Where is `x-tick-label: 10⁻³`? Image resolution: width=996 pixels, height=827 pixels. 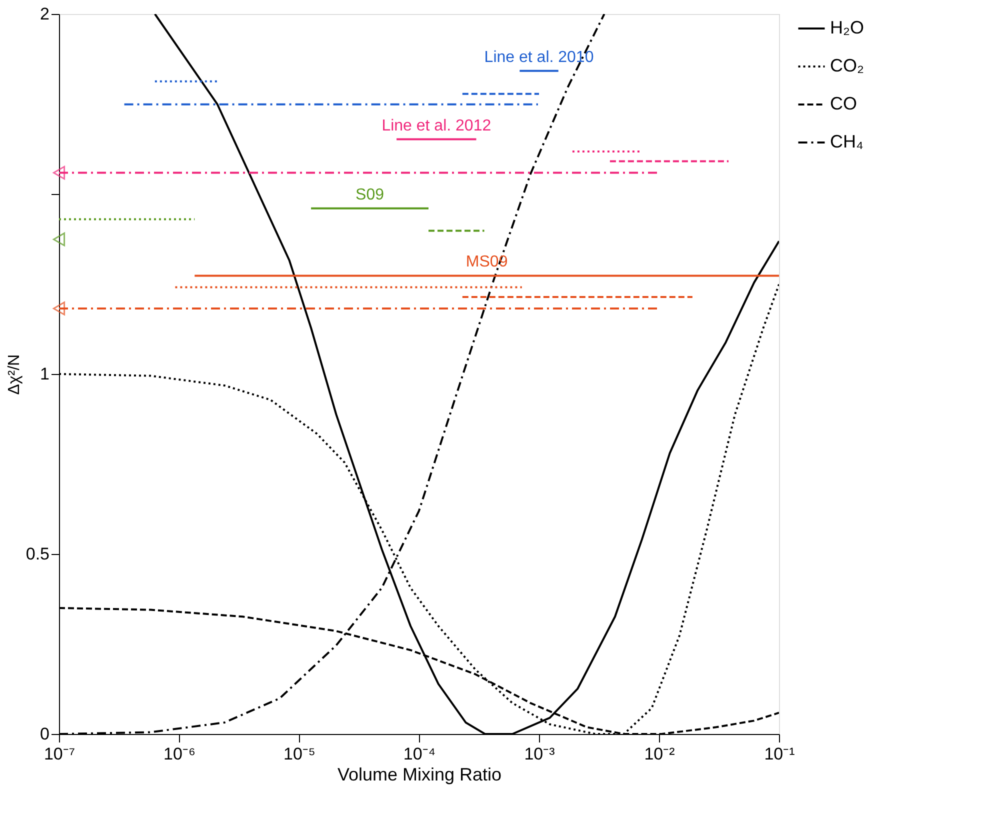 x-tick-label: 10⁻³ is located at coordinates (540, 754).